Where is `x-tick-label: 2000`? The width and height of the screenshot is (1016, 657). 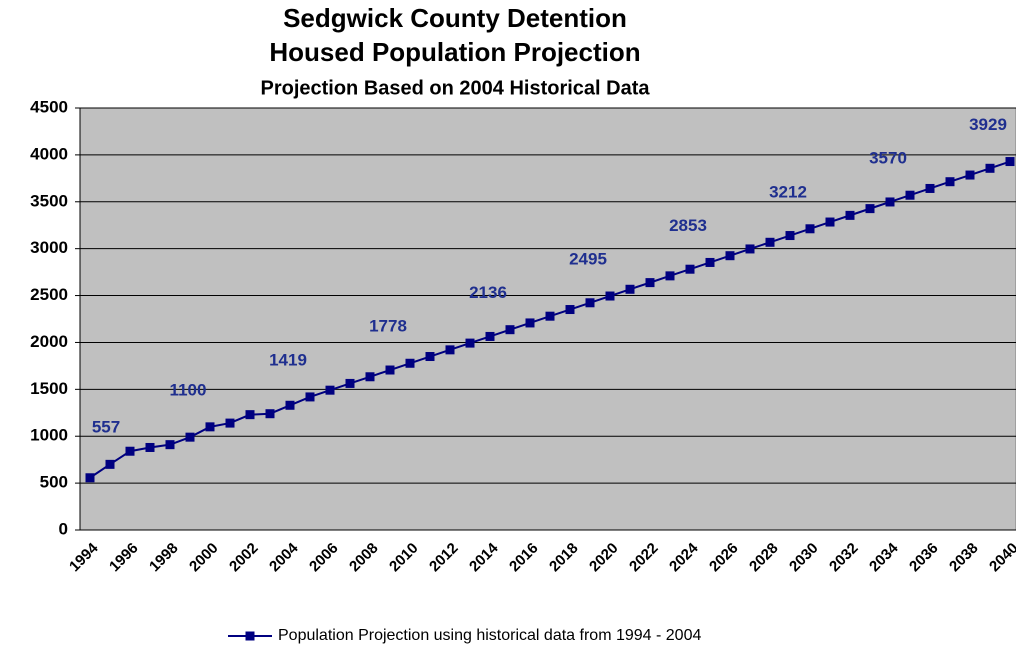 x-tick-label: 2000 is located at coordinates (204, 558).